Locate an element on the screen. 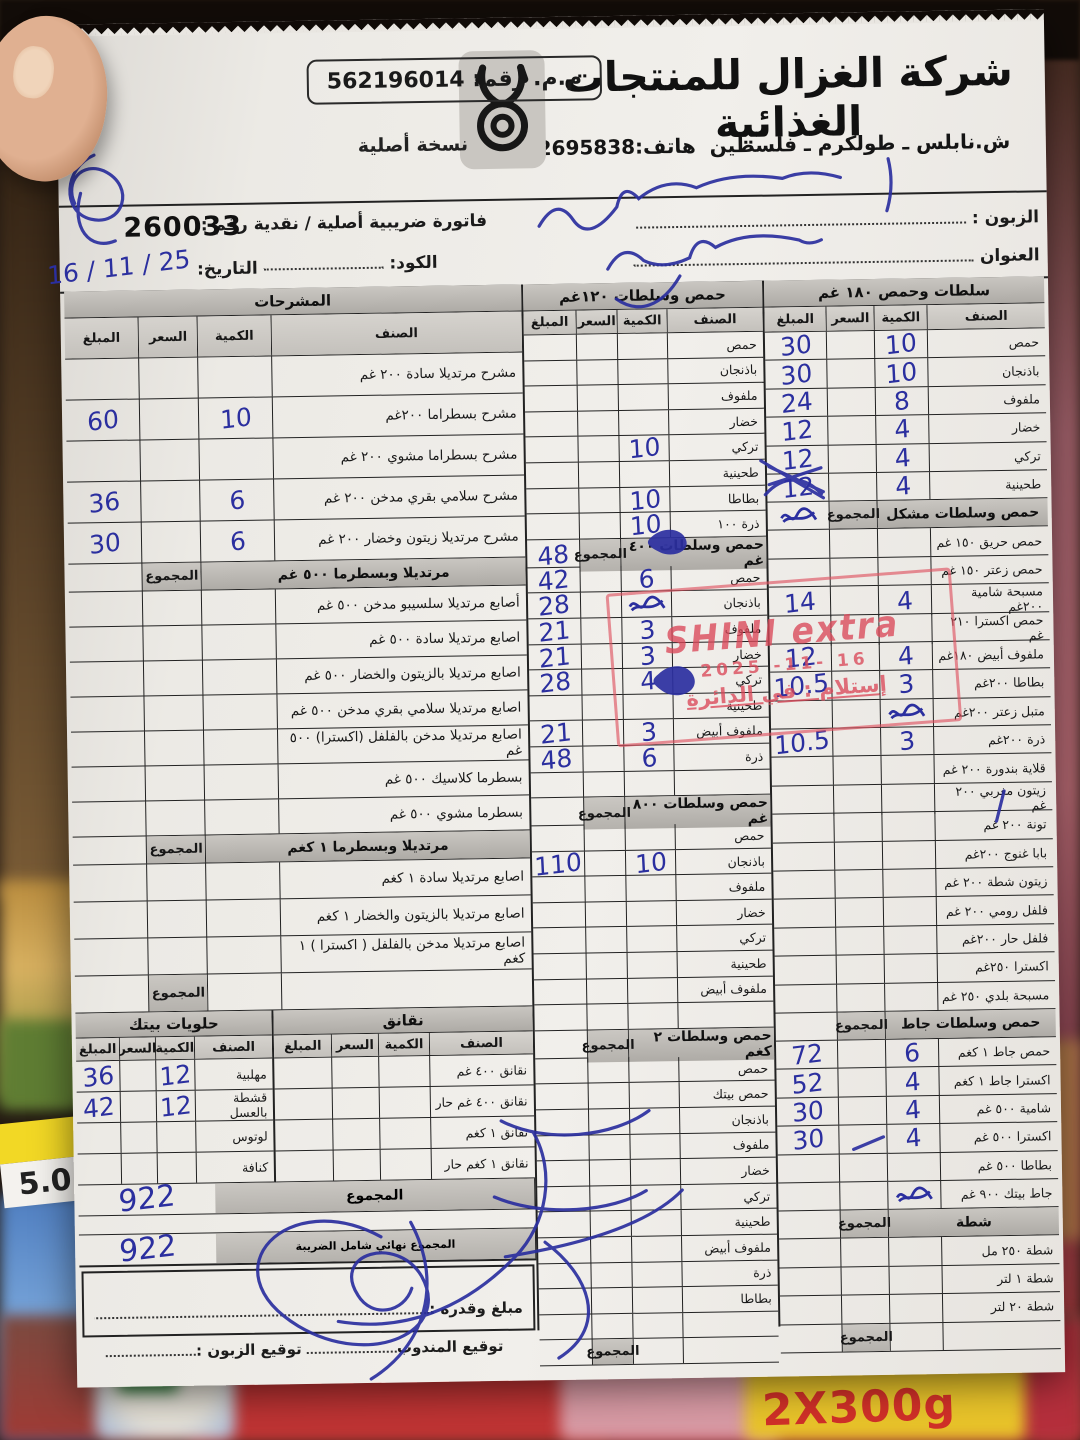 The width and height of the screenshot is (1080, 1440). item-row: بطاطا ٢٠٠غم 3 10.5 is located at coordinates (910, 686).